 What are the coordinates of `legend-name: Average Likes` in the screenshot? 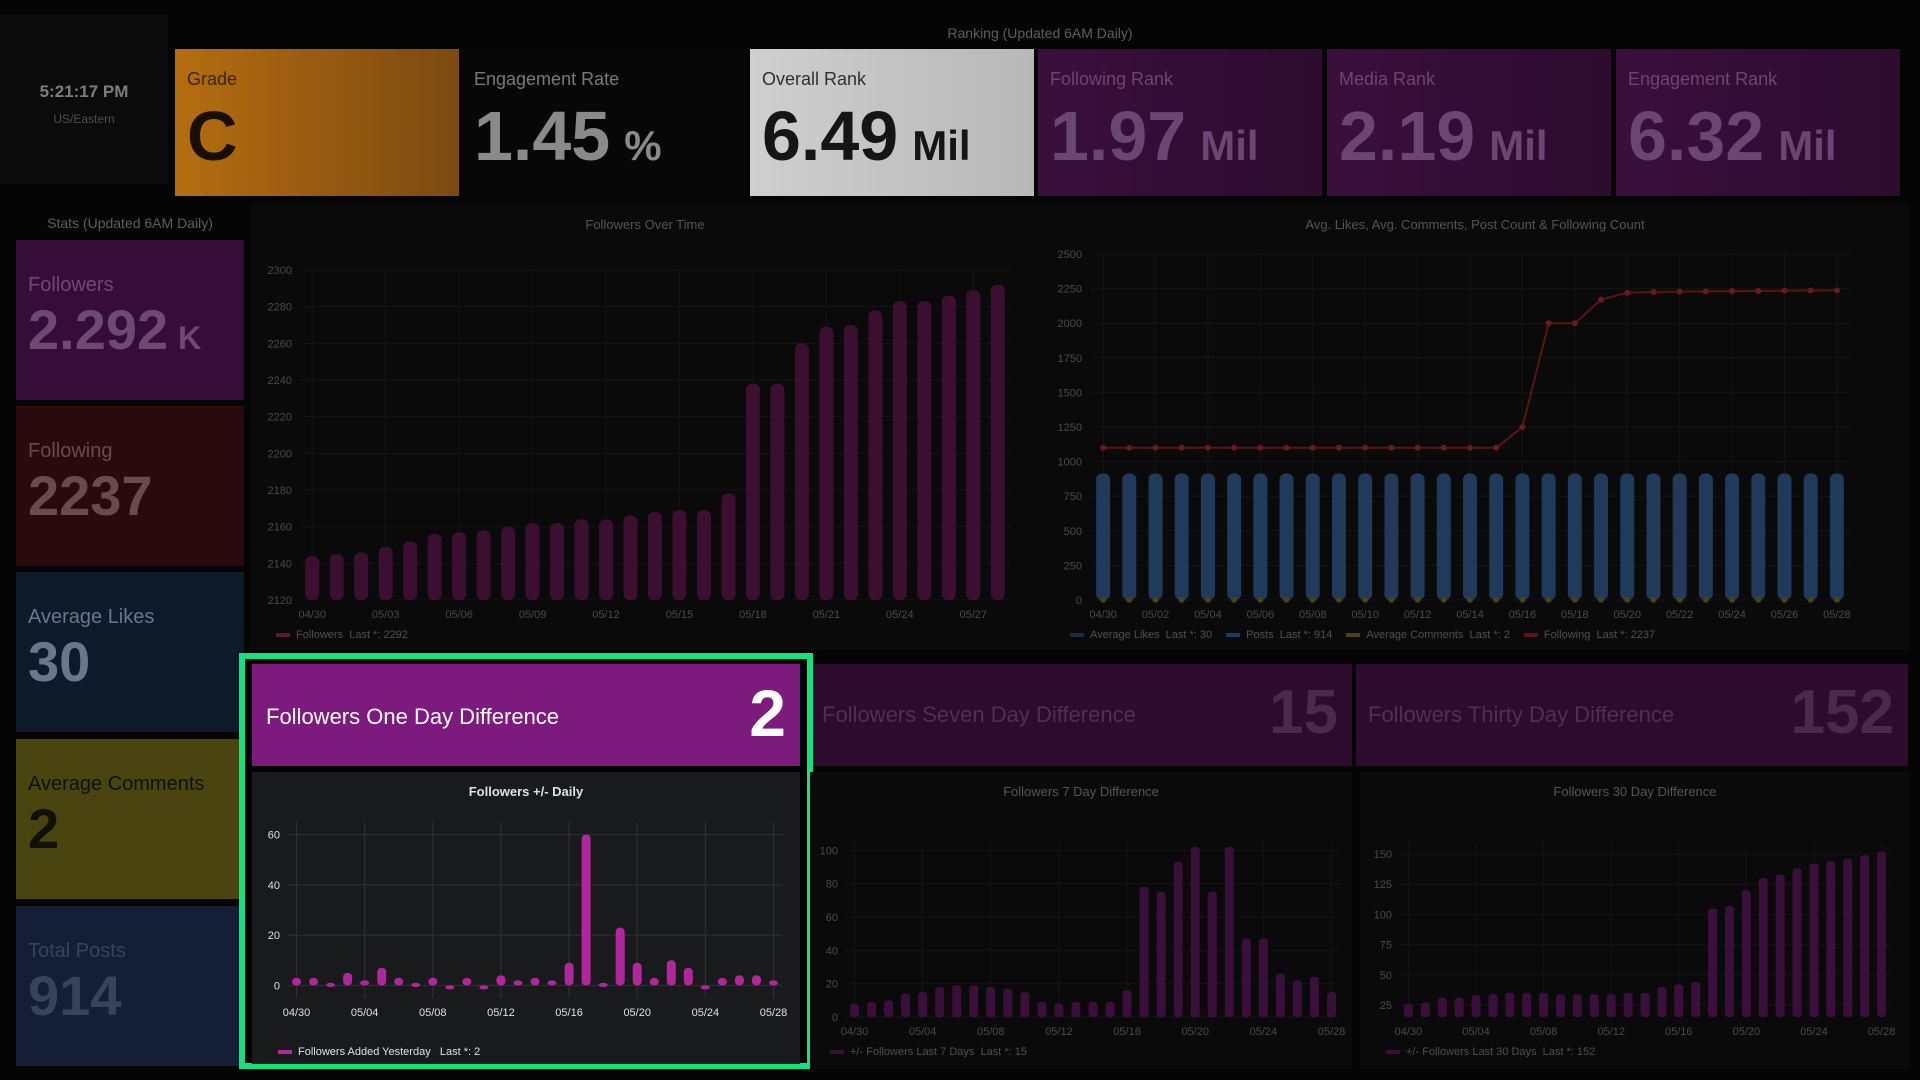 It's located at (1125, 635).